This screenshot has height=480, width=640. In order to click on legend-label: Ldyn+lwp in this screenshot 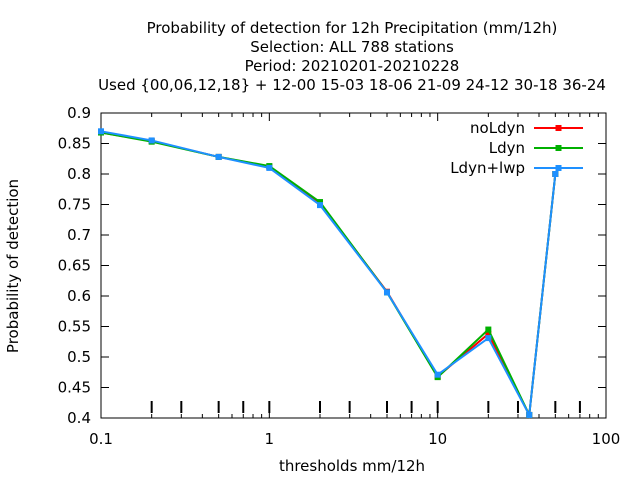, I will do `click(487, 168)`.